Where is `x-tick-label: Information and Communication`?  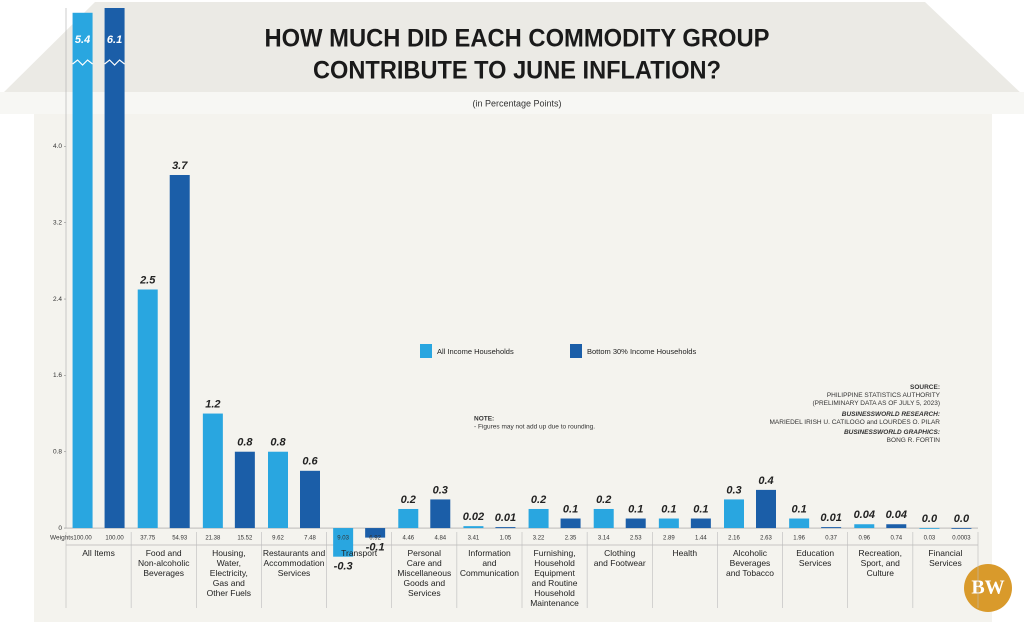 x-tick-label: Information and Communication is located at coordinates (489, 563).